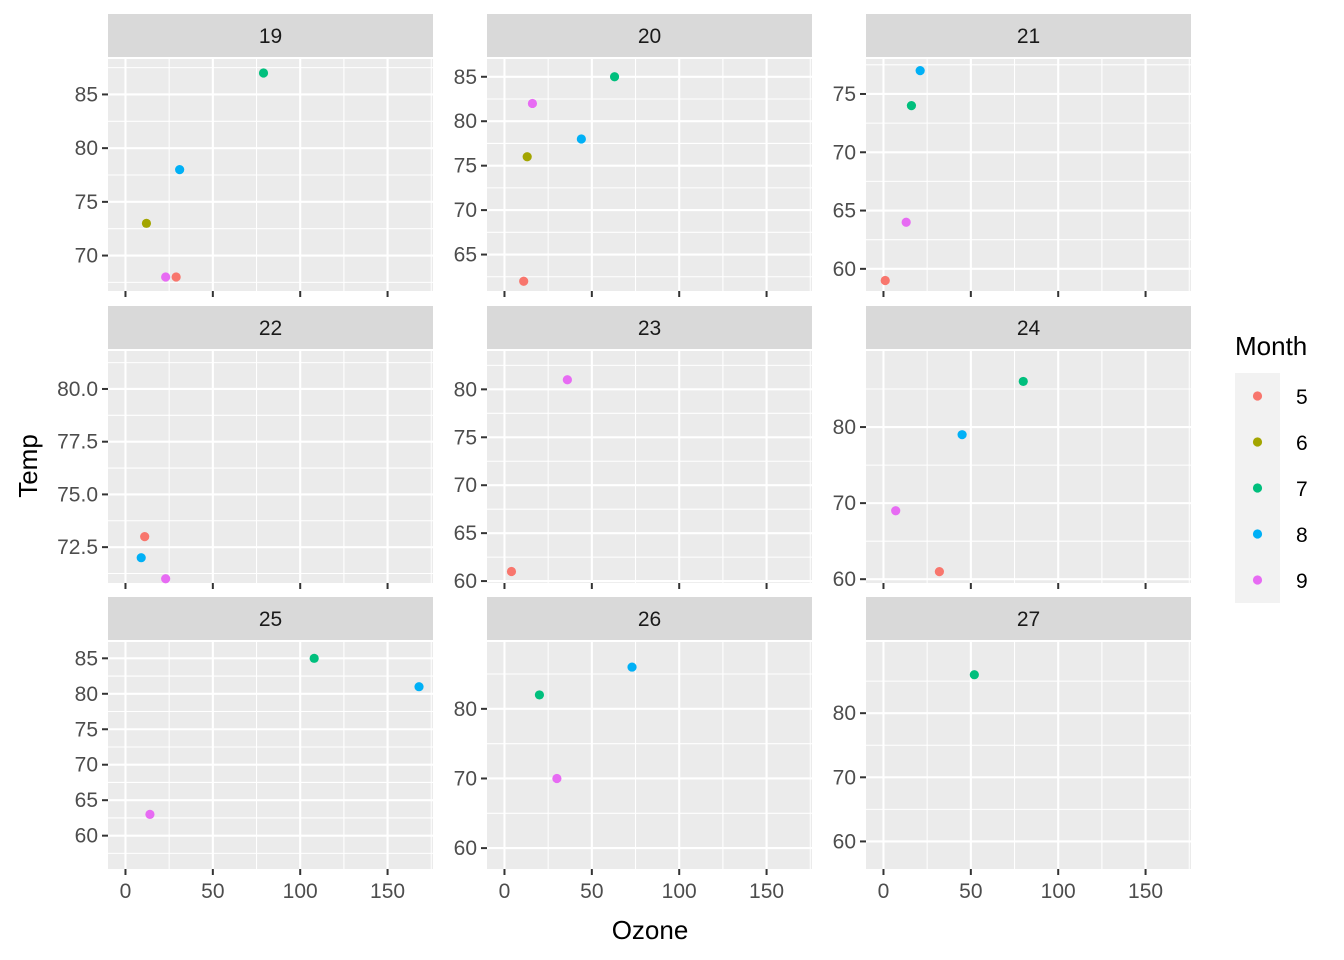 Image resolution: width=1344 pixels, height=960 pixels. I want to click on facet-strip-label: 25, so click(270, 619).